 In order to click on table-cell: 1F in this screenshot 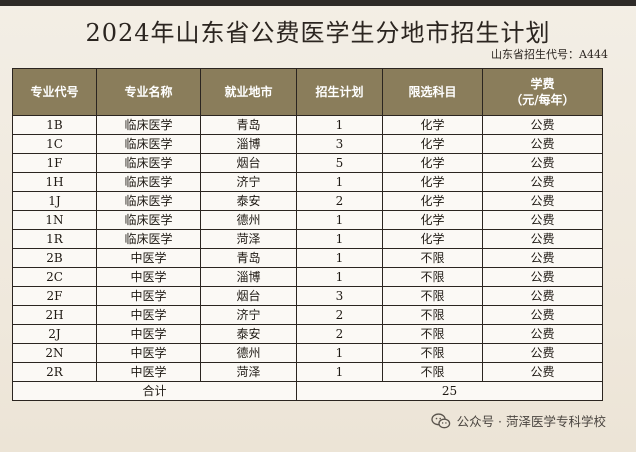, I will do `click(54, 163)`.